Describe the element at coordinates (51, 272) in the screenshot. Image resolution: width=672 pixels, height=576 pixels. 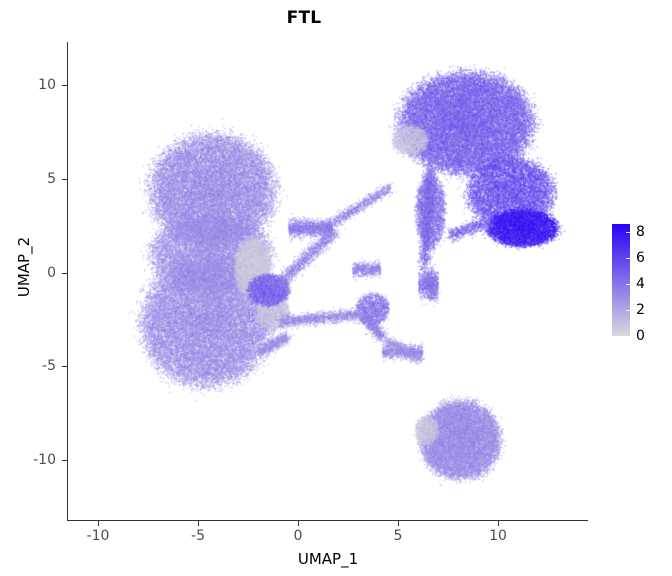
I see `y-tick-label: 0` at that location.